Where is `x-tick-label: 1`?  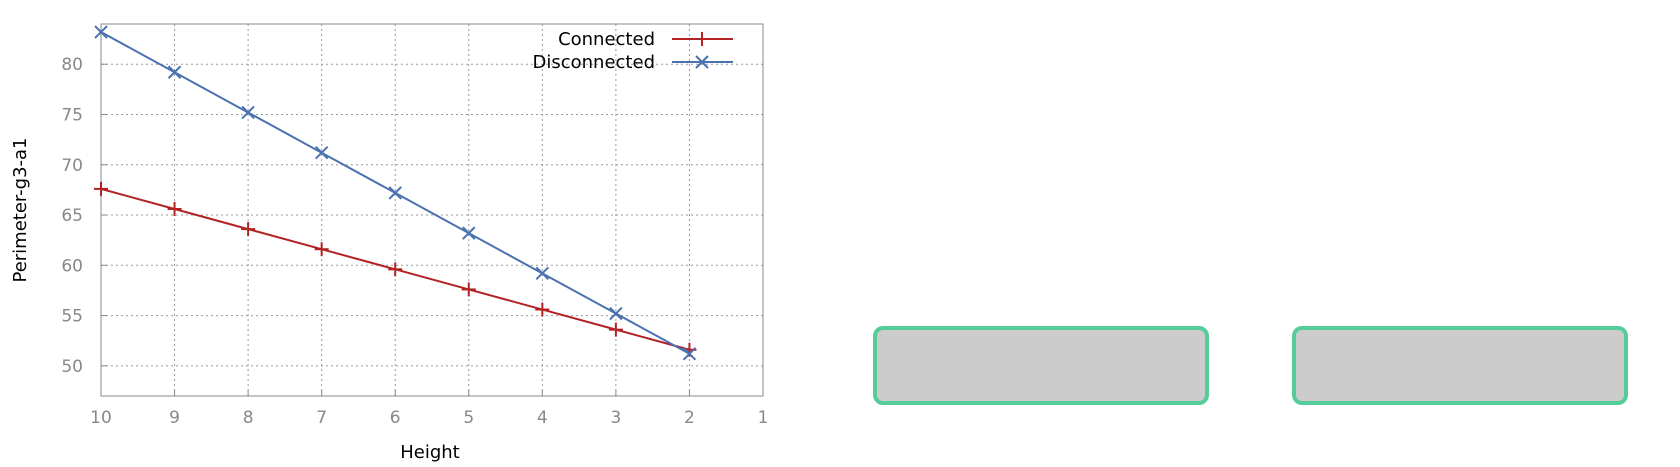
x-tick-label: 1 is located at coordinates (763, 418).